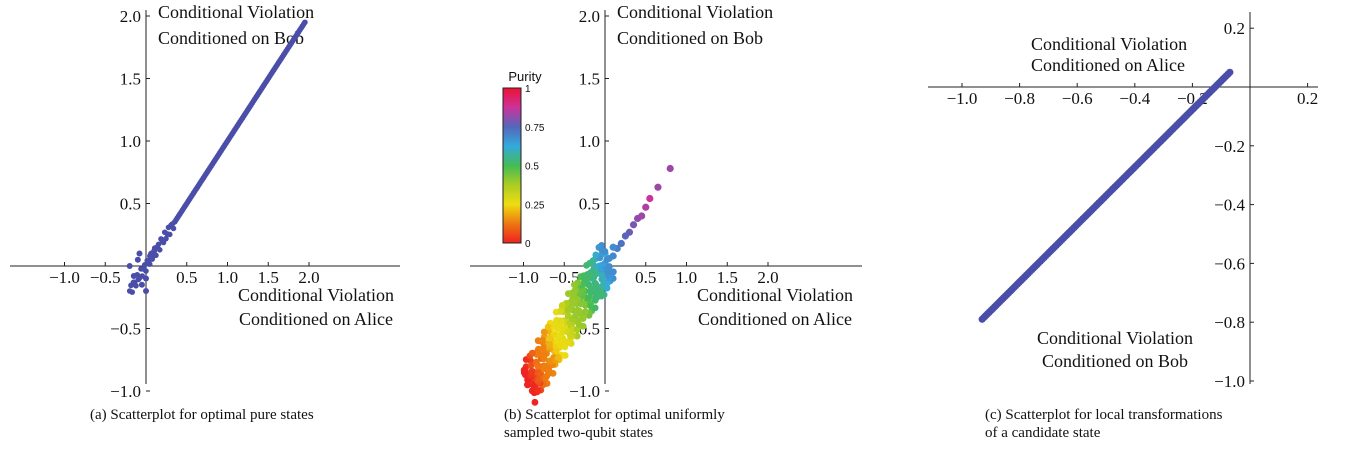 The image size is (1352, 452). I want to click on colorbar-tick-label: 0.75, so click(535, 128).